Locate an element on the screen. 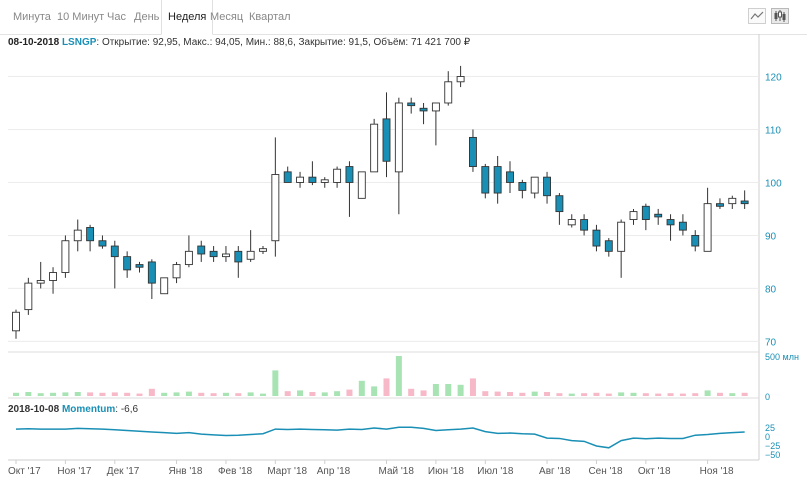  tab-hour: Час is located at coordinates (116, 17).